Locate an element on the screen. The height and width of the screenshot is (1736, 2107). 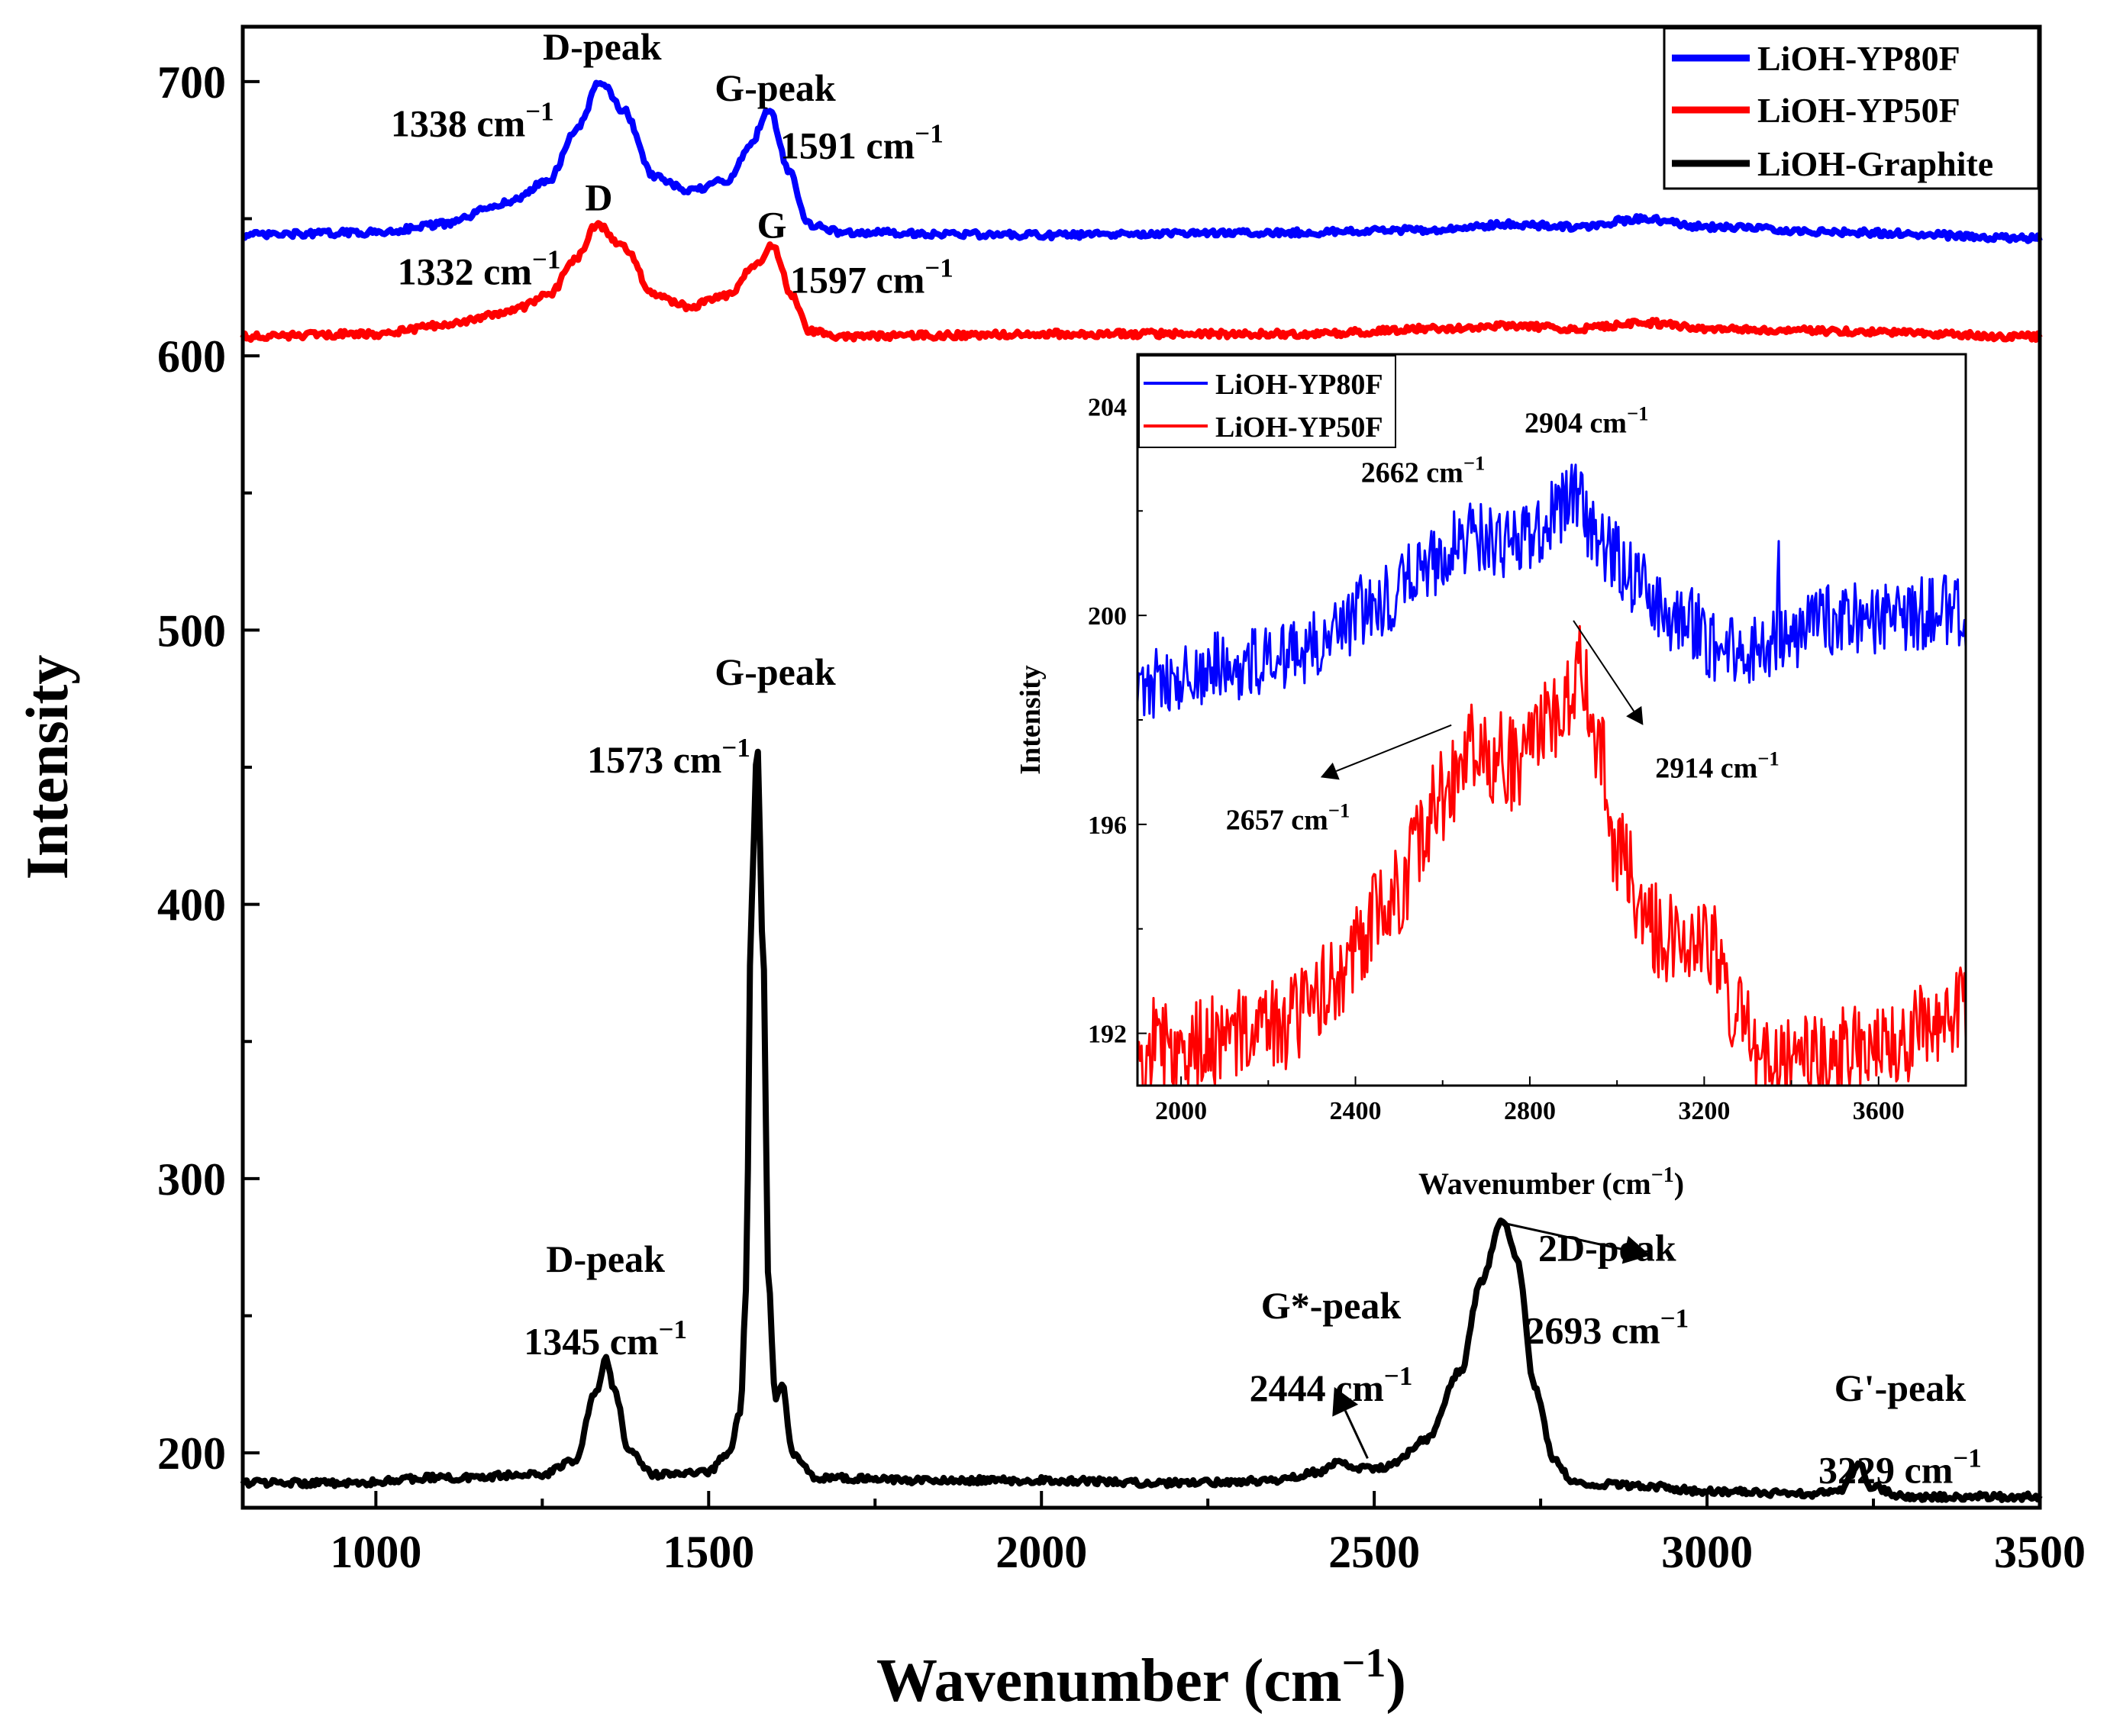
inset-2914-label-sup: −1 is located at coordinates (1768, 759).